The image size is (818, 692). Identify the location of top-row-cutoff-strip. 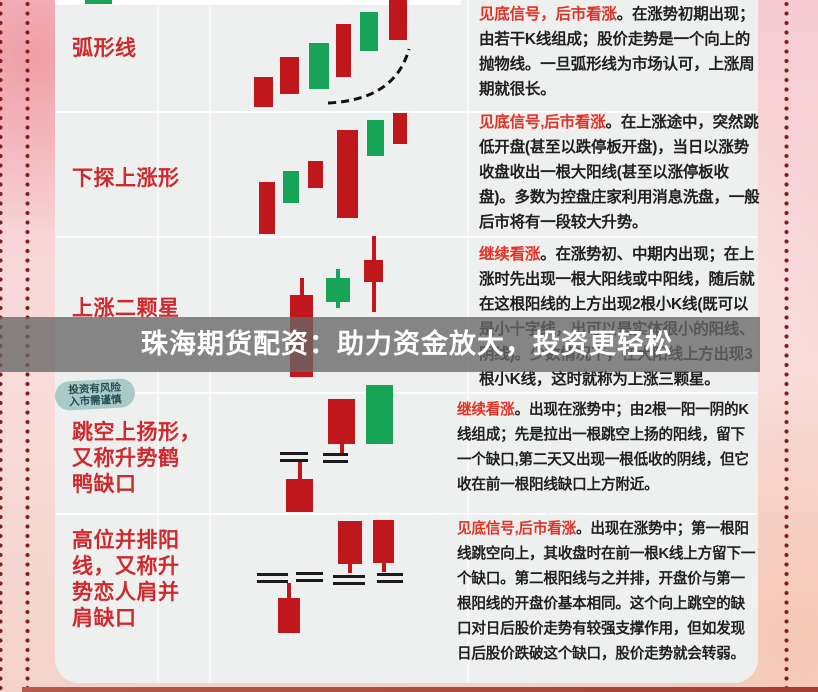
(258, 2).